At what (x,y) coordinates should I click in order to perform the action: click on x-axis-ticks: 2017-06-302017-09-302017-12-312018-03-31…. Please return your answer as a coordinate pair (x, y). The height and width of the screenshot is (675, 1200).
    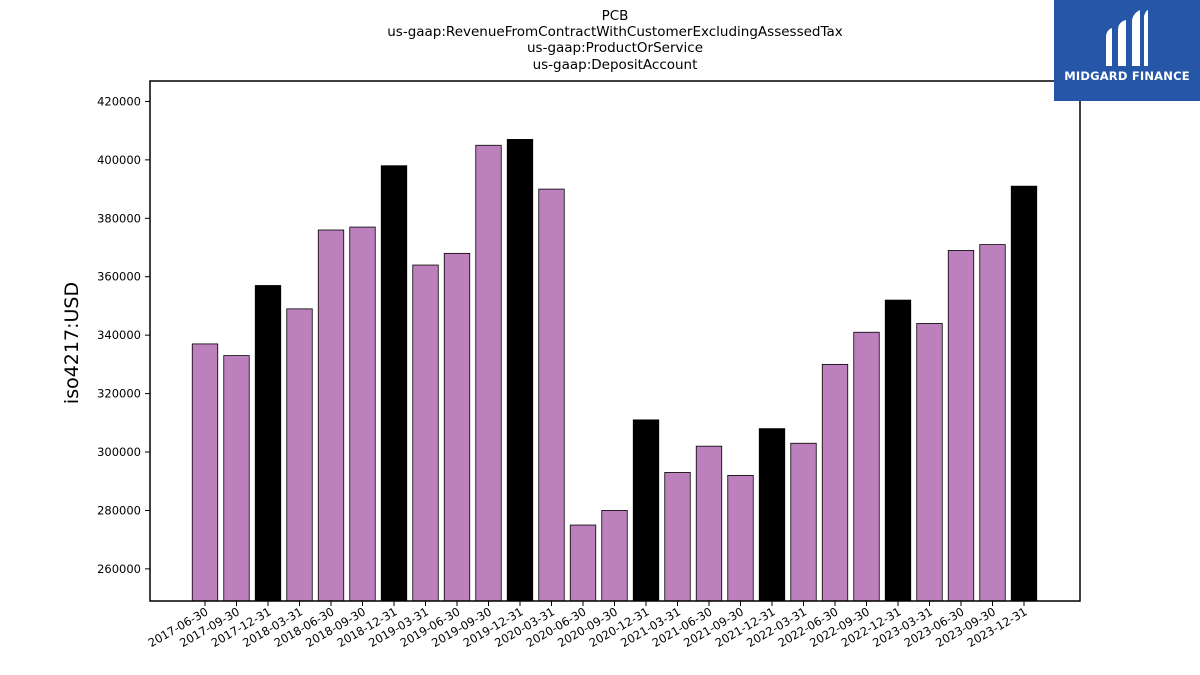
    Looking at the image, I should click on (588, 625).